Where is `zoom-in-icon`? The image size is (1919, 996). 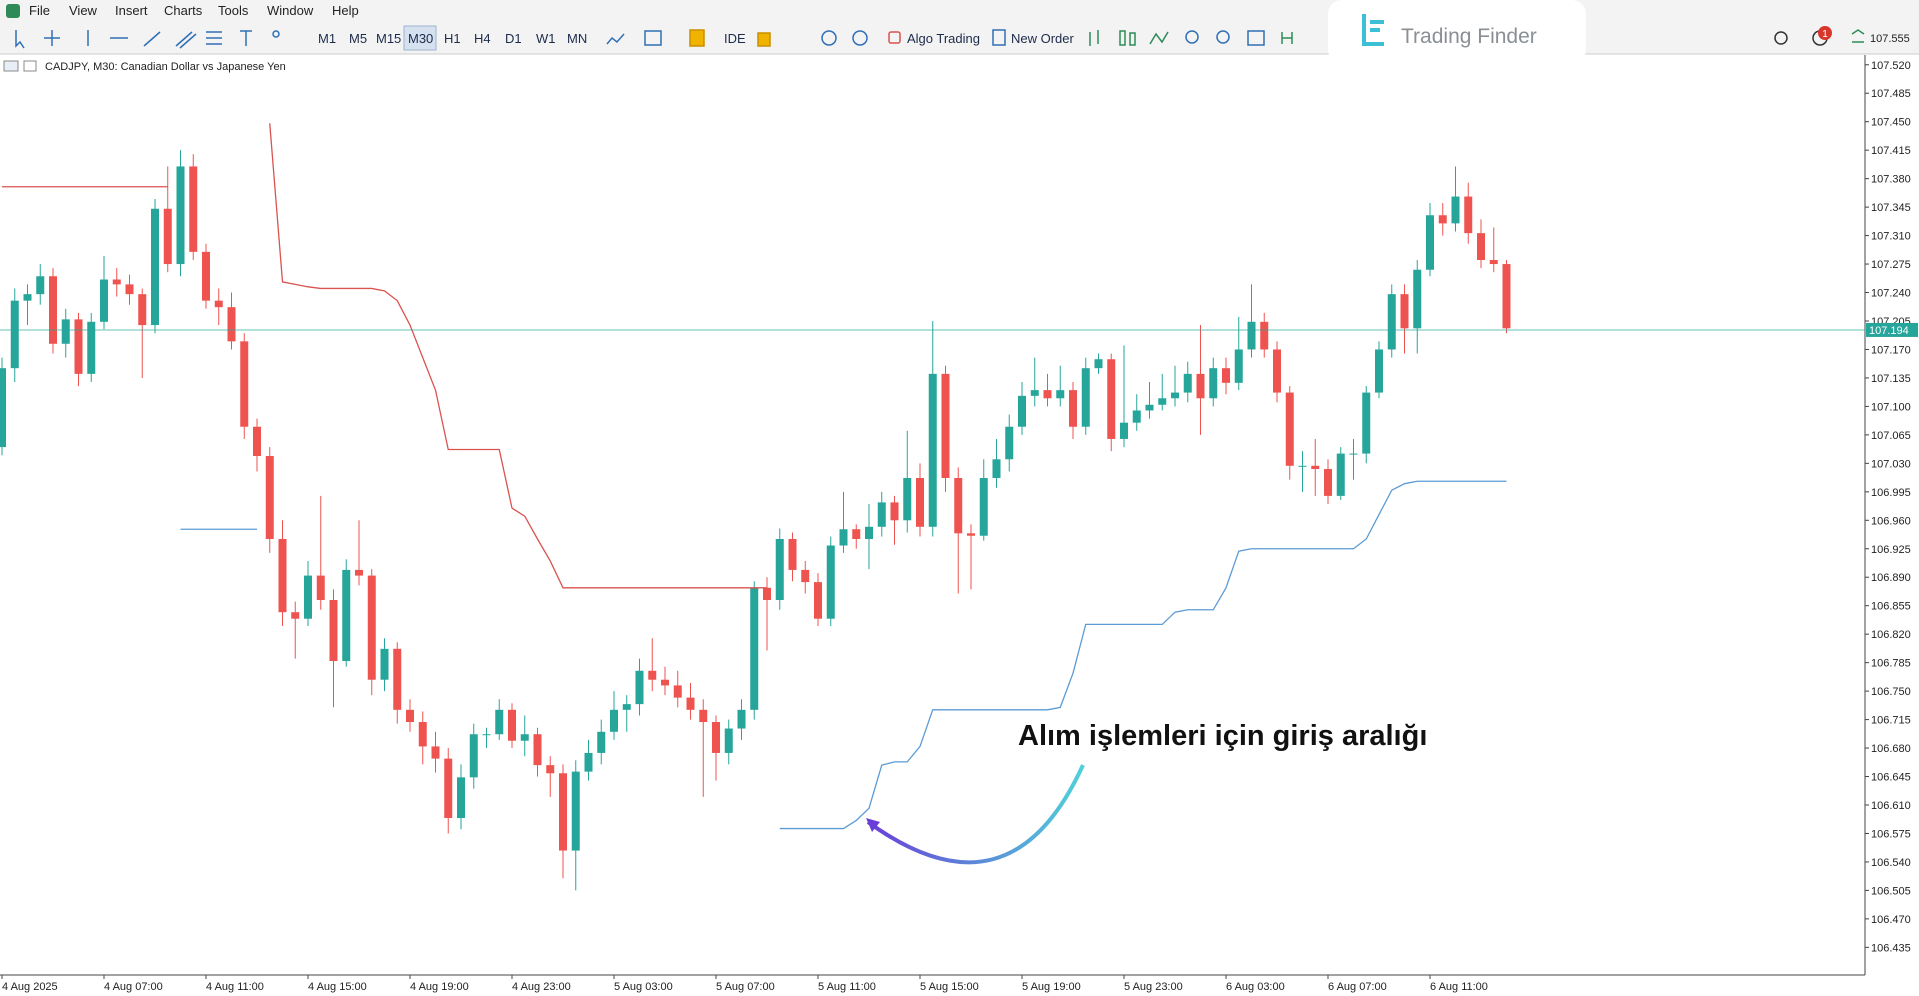
zoom-in-icon is located at coordinates (1192, 37).